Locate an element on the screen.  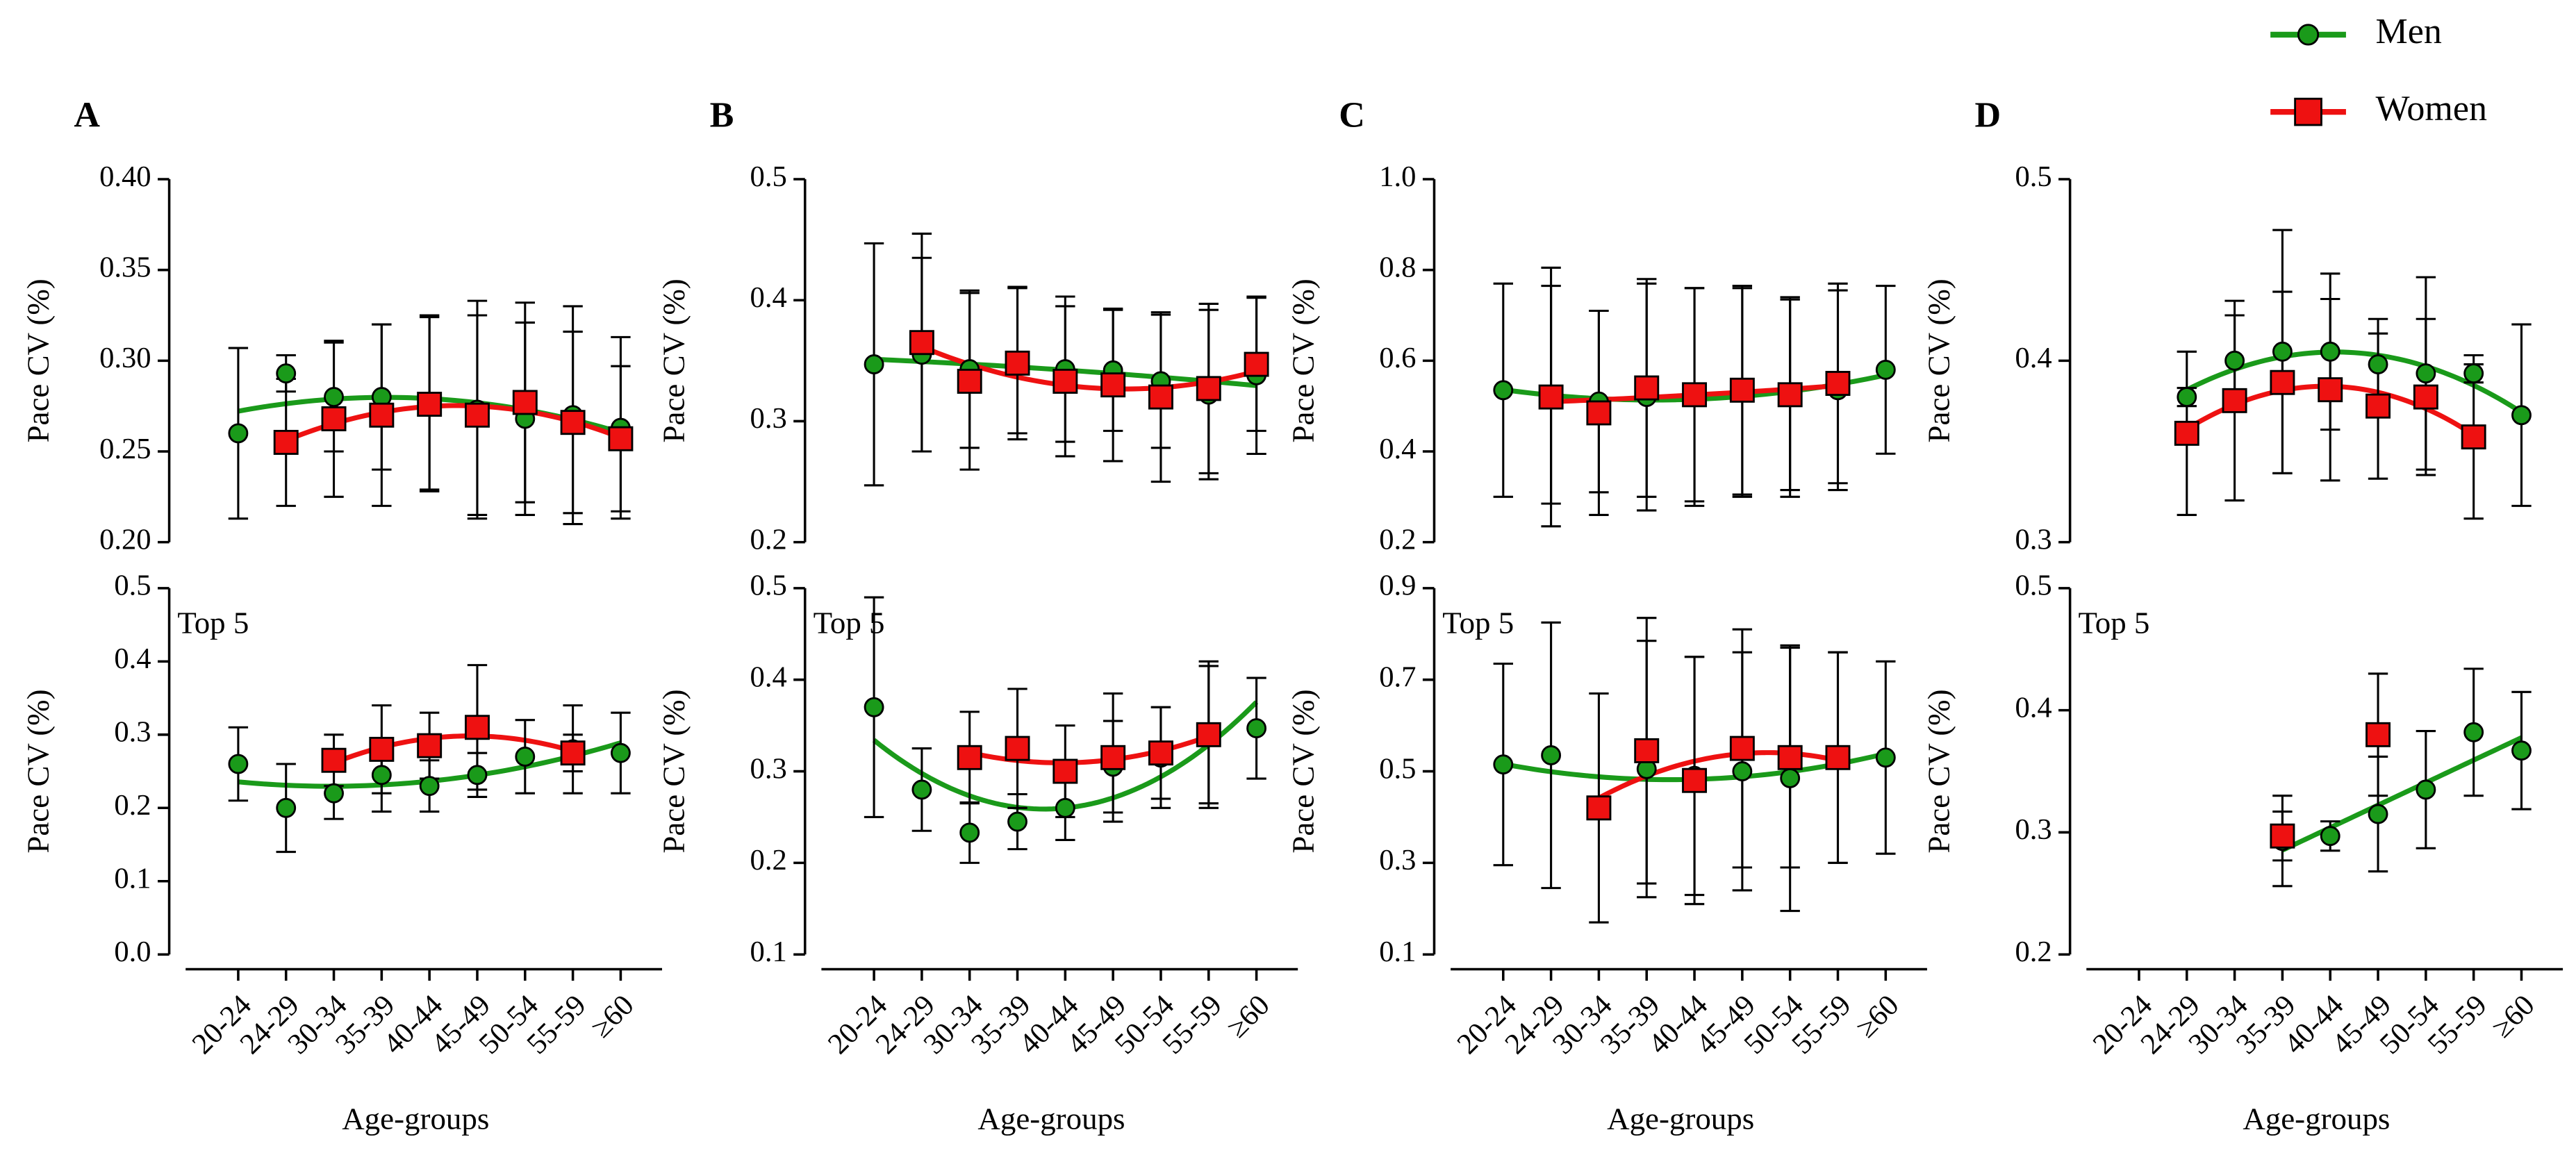
y-tick-label: 0.0 is located at coordinates (133, 952).